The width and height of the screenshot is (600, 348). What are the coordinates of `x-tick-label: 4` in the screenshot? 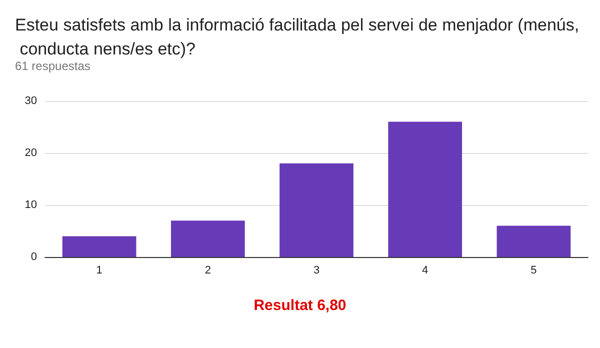 It's located at (425, 270).